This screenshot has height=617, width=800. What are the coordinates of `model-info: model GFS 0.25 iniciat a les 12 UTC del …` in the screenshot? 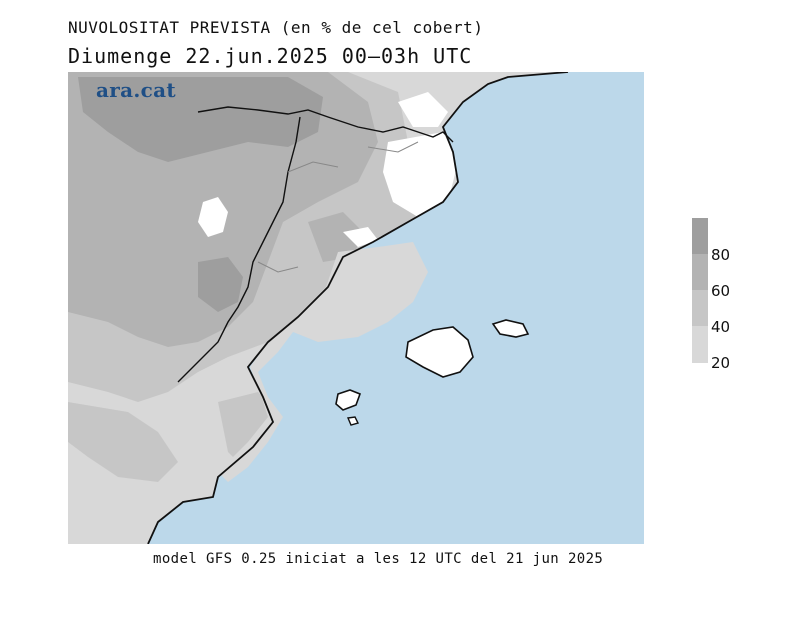 It's located at (378, 559).